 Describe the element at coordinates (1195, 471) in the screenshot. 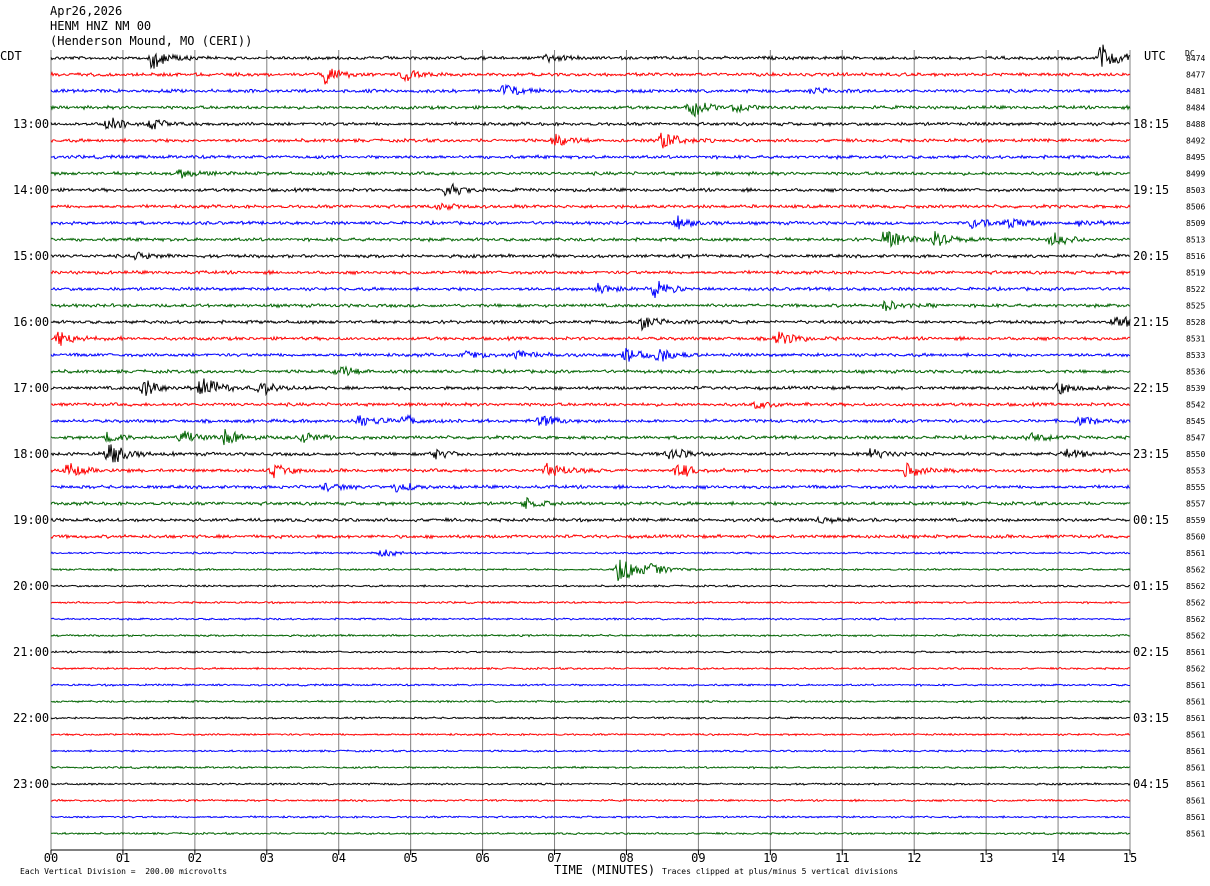

I see `dc-offset-label: 8553` at that location.